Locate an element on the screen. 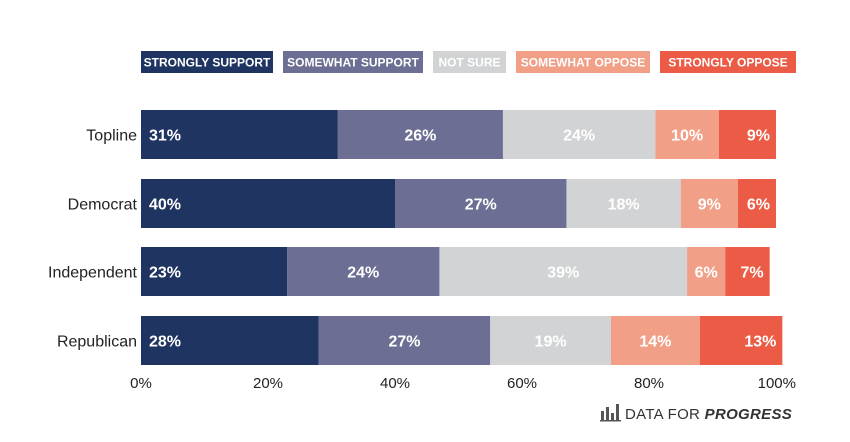  bar-label-2-0: 23% is located at coordinates (165, 273).